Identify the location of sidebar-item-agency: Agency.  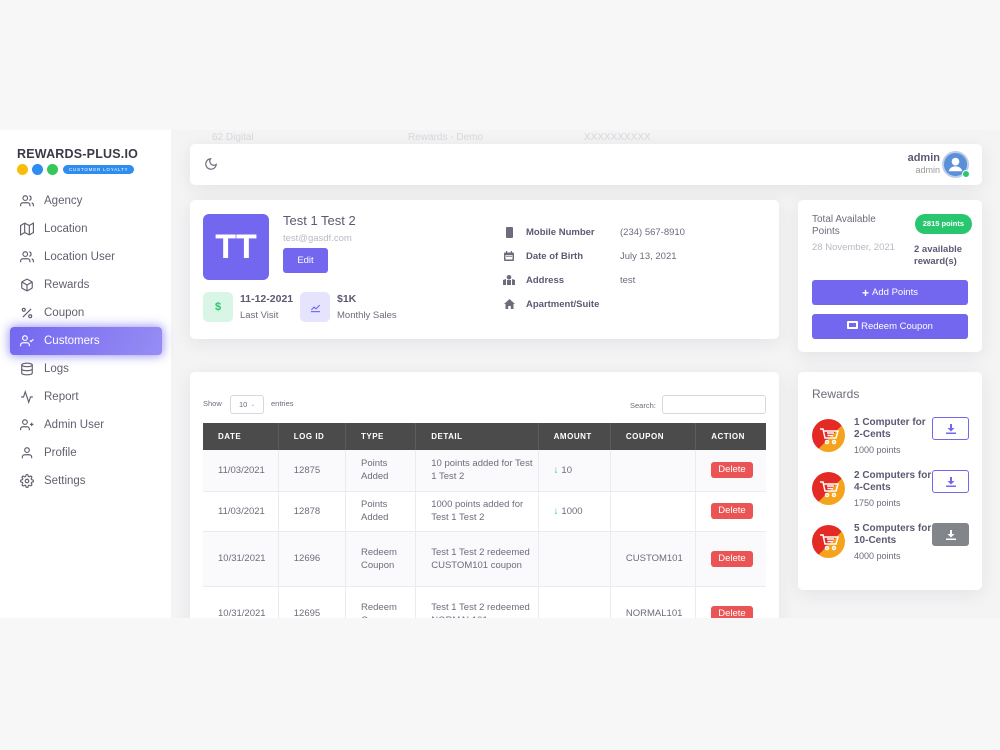
(86, 201).